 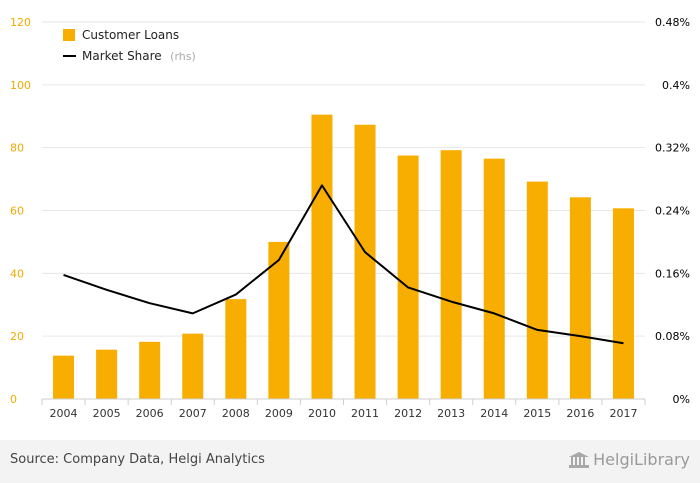 I want to click on right-tick-label: 0.08%, so click(x=672, y=336).